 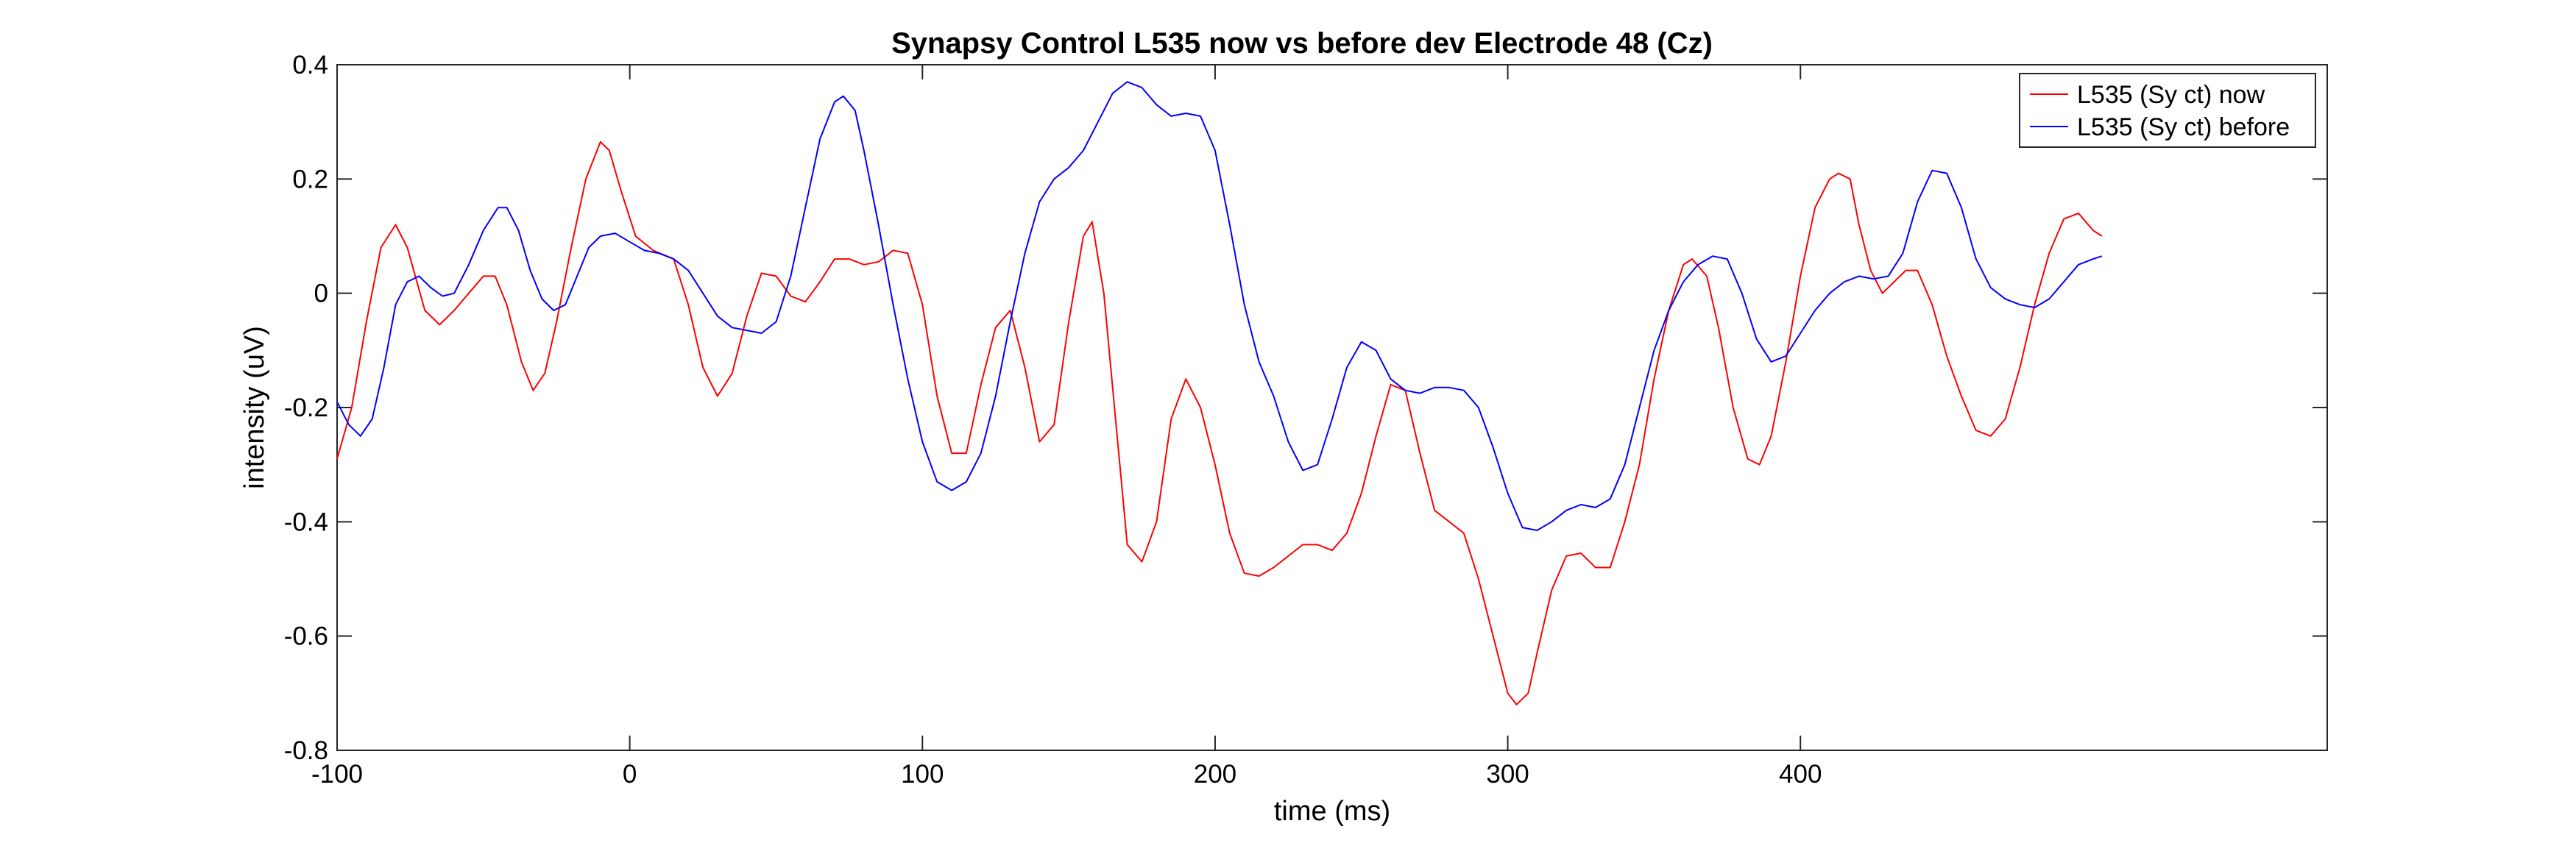 What do you see at coordinates (306, 750) in the screenshot?
I see `y-tick-label: -0.8` at bounding box center [306, 750].